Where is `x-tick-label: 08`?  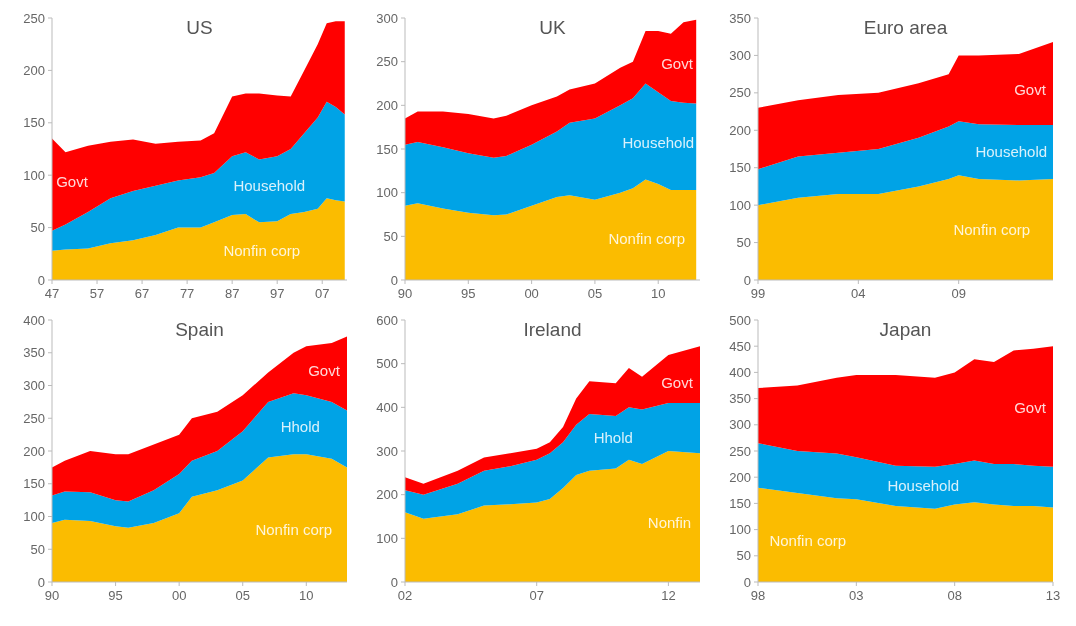 x-tick-label: 08 is located at coordinates (954, 595).